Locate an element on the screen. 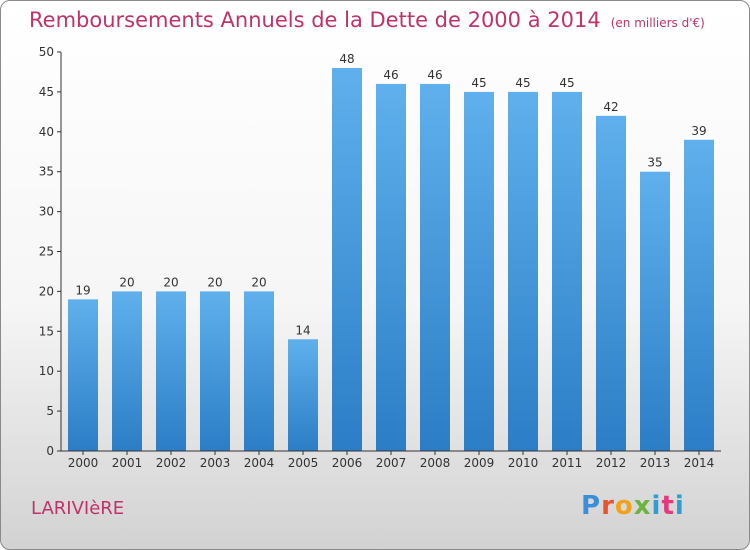 The image size is (750, 550). y-tick-label: 10 is located at coordinates (46, 371).